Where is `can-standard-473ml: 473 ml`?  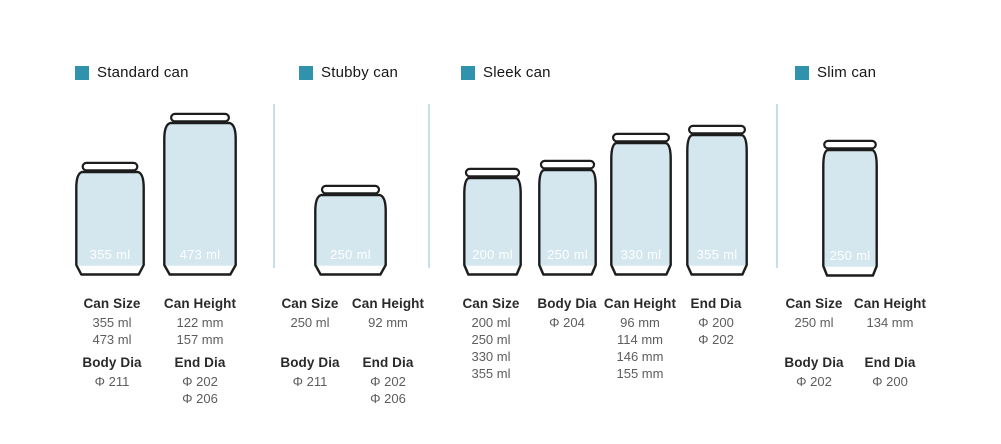 can-standard-473ml: 473 ml is located at coordinates (200, 194).